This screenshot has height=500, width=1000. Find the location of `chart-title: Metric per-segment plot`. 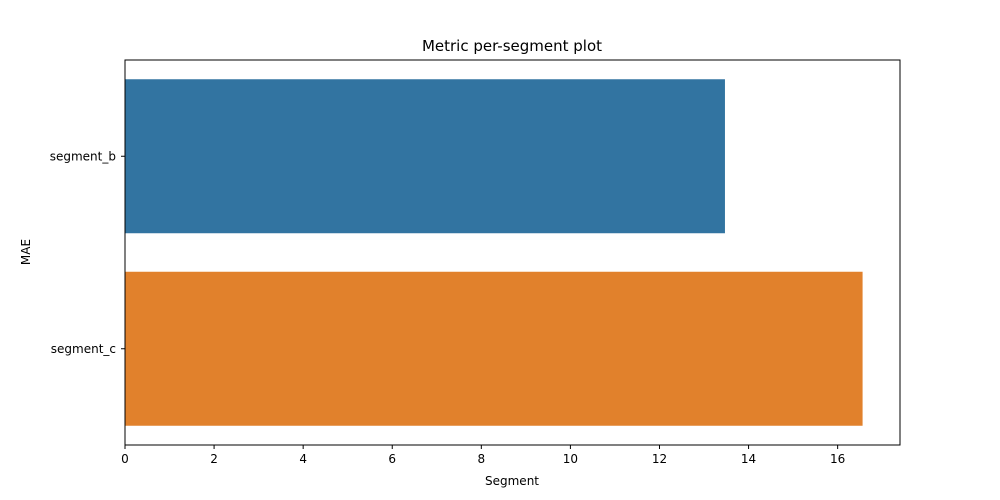

chart-title: Metric per-segment plot is located at coordinates (512, 46).